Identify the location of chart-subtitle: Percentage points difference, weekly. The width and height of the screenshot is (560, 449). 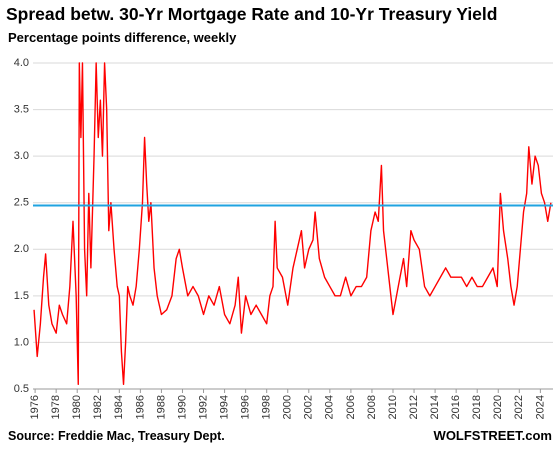
(122, 37).